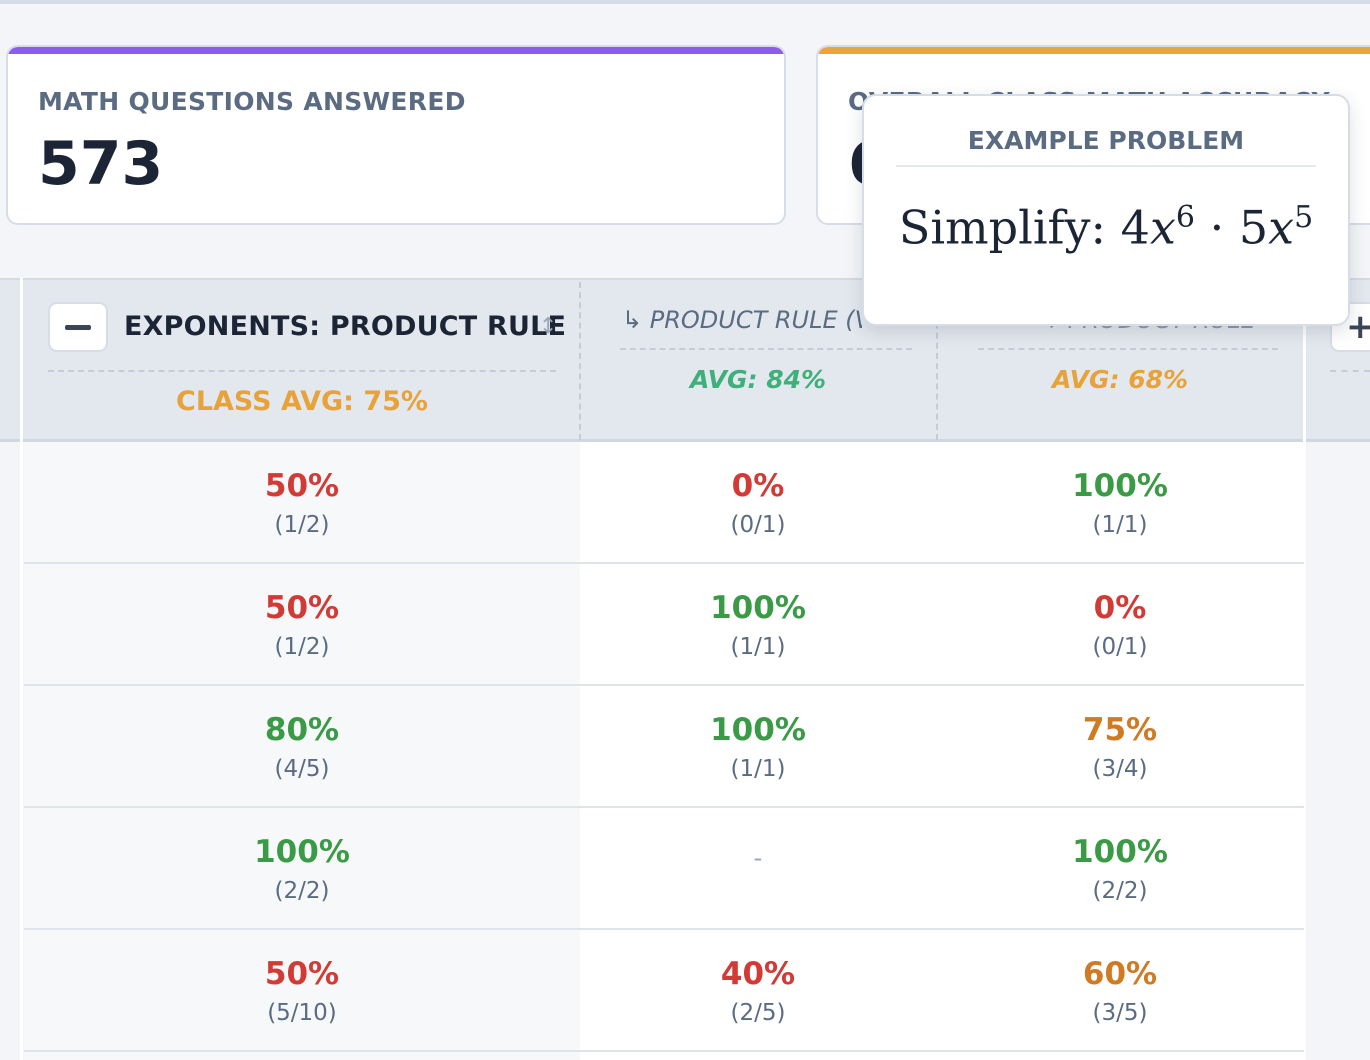 This screenshot has height=1060, width=1370. Describe the element at coordinates (758, 858) in the screenshot. I see `no-data-dash: -` at that location.